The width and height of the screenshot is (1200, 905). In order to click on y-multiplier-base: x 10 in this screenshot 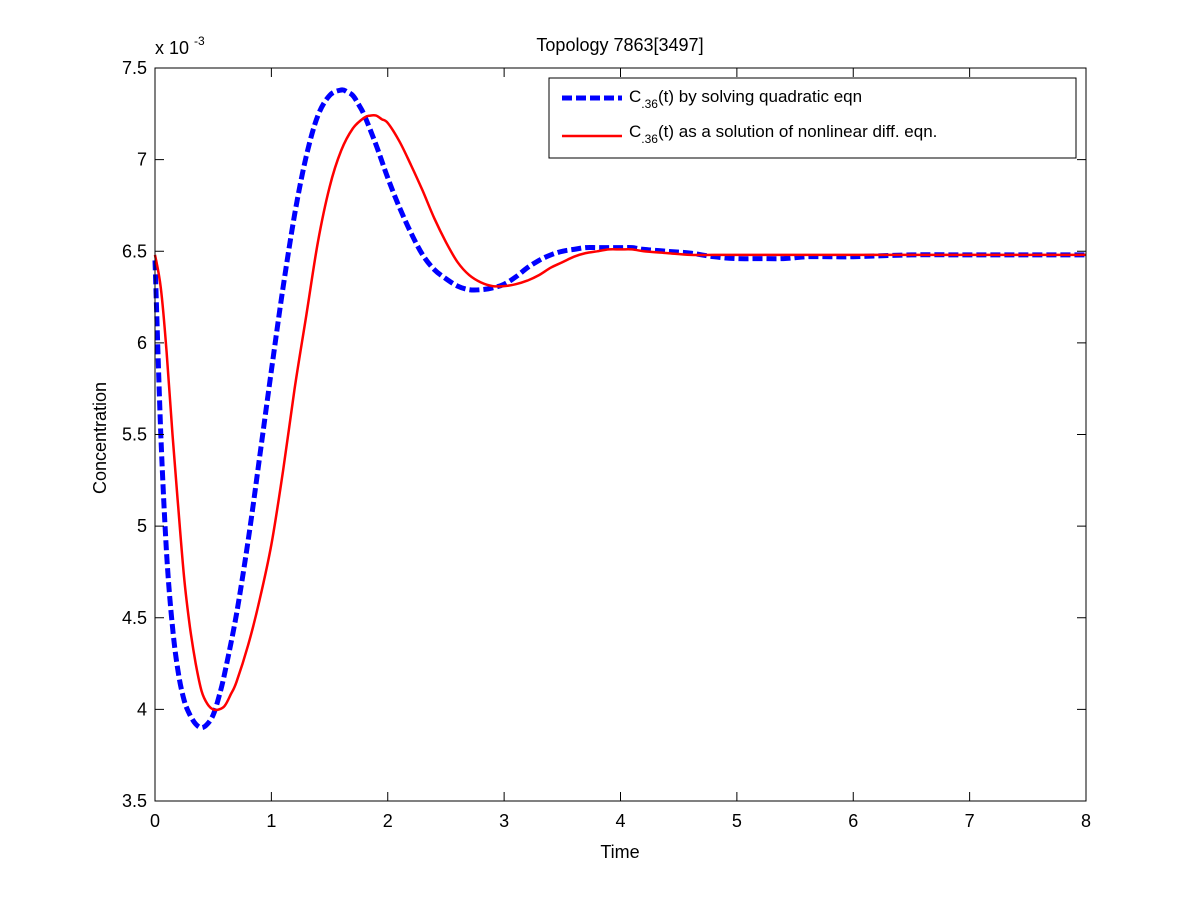, I will do `click(172, 48)`.